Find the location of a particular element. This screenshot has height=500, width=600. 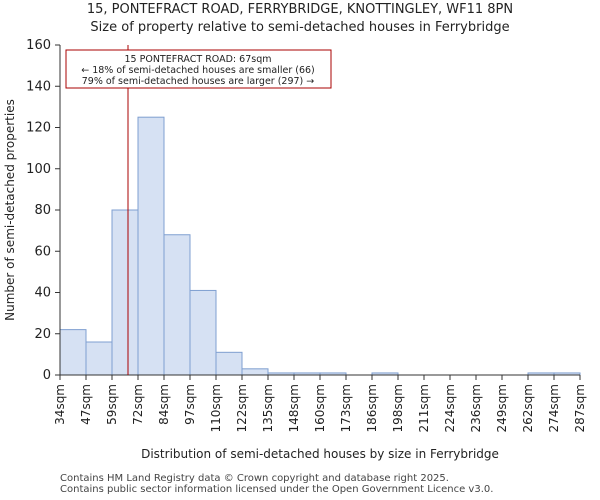

y-tick-label-80: 80 is located at coordinates (42, 210).